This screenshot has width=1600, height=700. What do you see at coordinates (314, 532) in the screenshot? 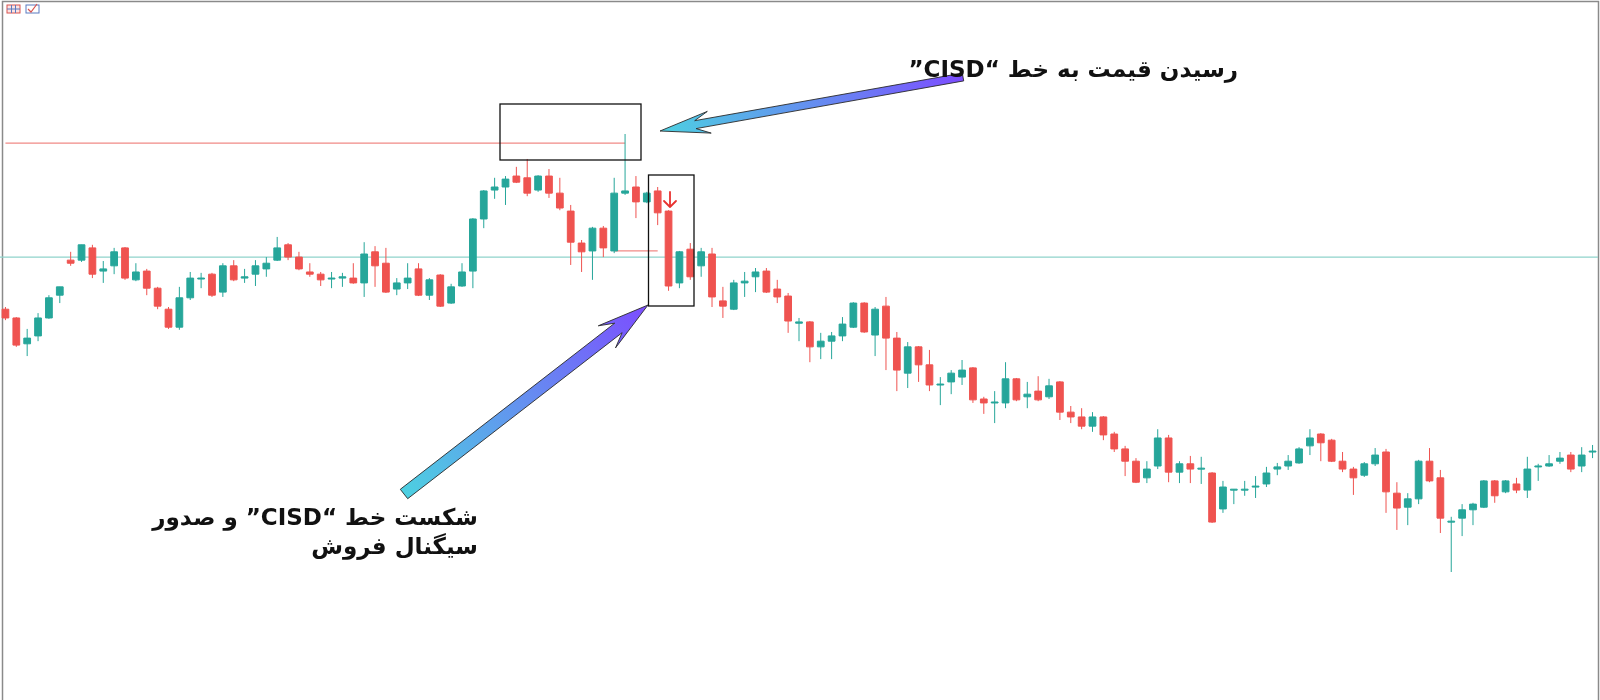
I see `annotation: شکست خط “CISD” و صدور سیگنال فروش` at bounding box center [314, 532].